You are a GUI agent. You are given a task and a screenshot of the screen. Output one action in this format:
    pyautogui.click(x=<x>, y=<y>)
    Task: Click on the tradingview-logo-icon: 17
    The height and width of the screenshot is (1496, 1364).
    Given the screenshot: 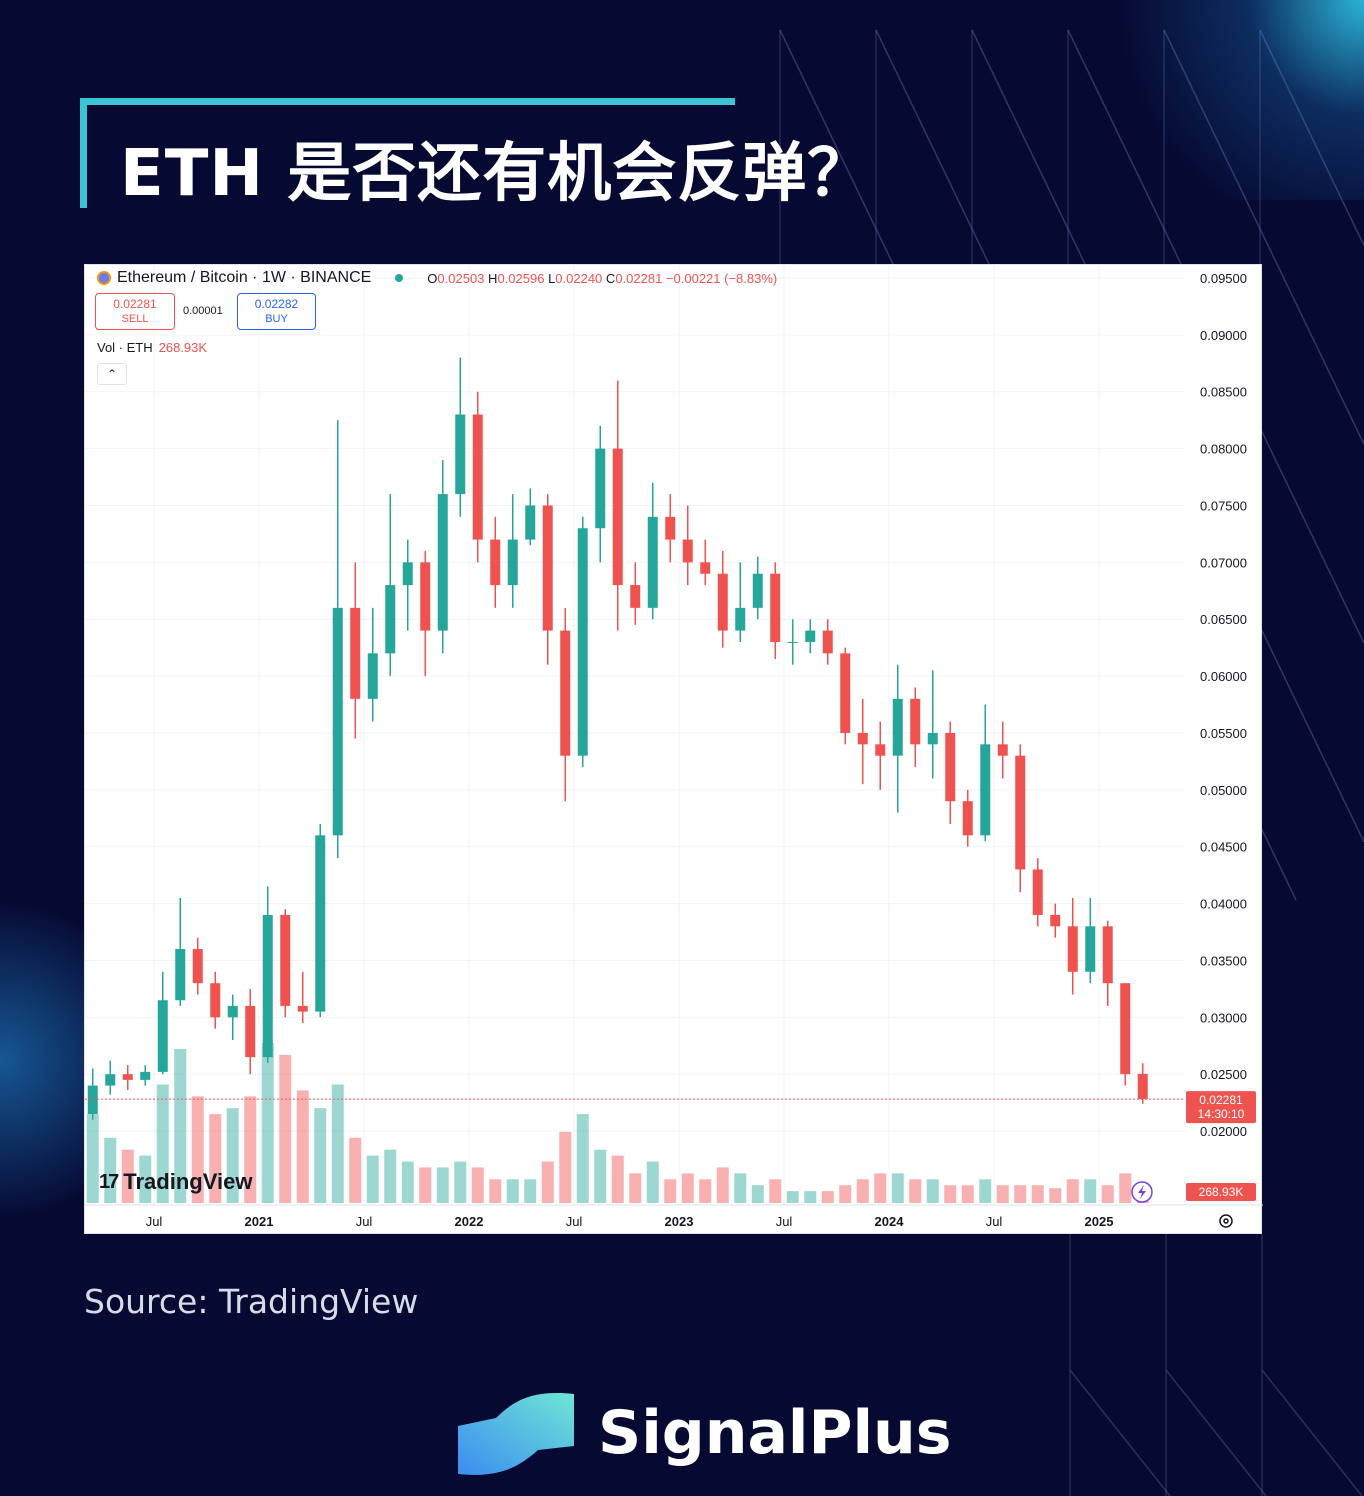 What is the action you would take?
    pyautogui.click(x=109, y=1181)
    